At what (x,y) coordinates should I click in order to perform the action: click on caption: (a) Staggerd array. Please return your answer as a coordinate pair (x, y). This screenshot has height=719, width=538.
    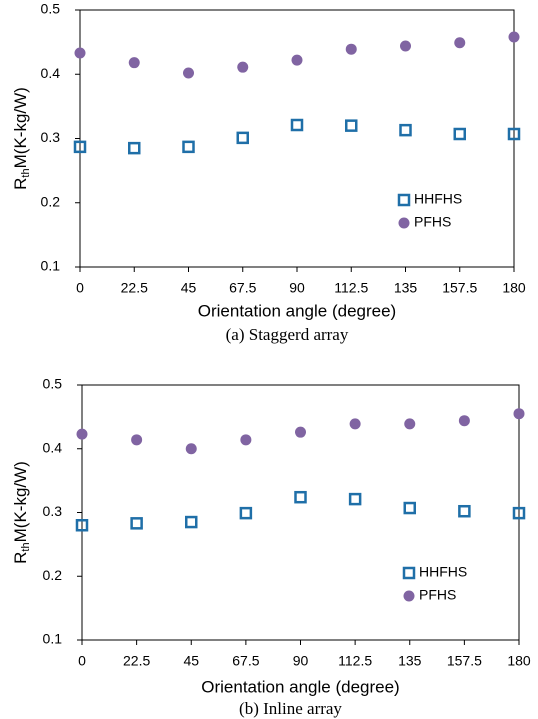
    Looking at the image, I should click on (287, 334).